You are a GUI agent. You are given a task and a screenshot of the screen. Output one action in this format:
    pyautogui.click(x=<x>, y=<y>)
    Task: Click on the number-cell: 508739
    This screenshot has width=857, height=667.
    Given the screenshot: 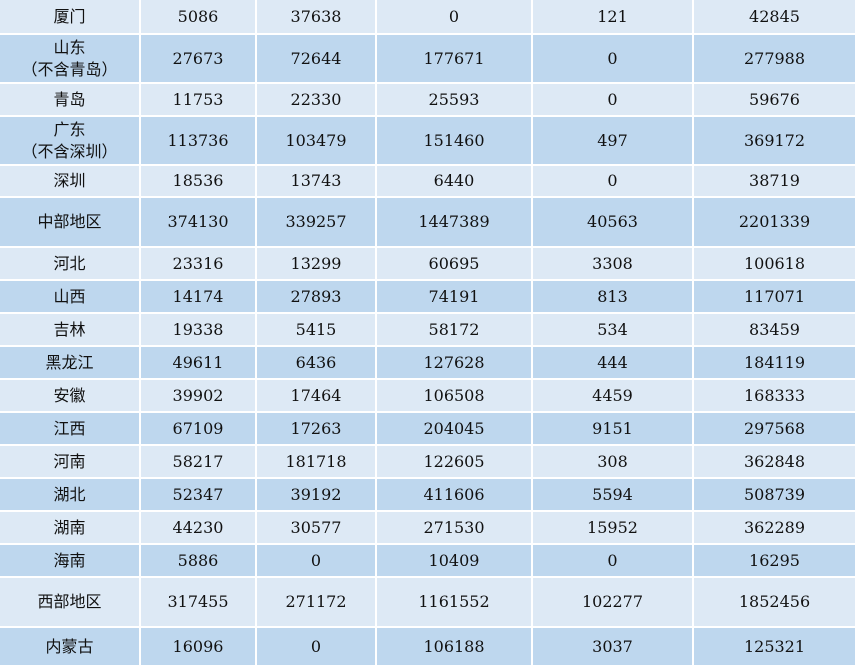 What is the action you would take?
    pyautogui.click(x=775, y=495)
    